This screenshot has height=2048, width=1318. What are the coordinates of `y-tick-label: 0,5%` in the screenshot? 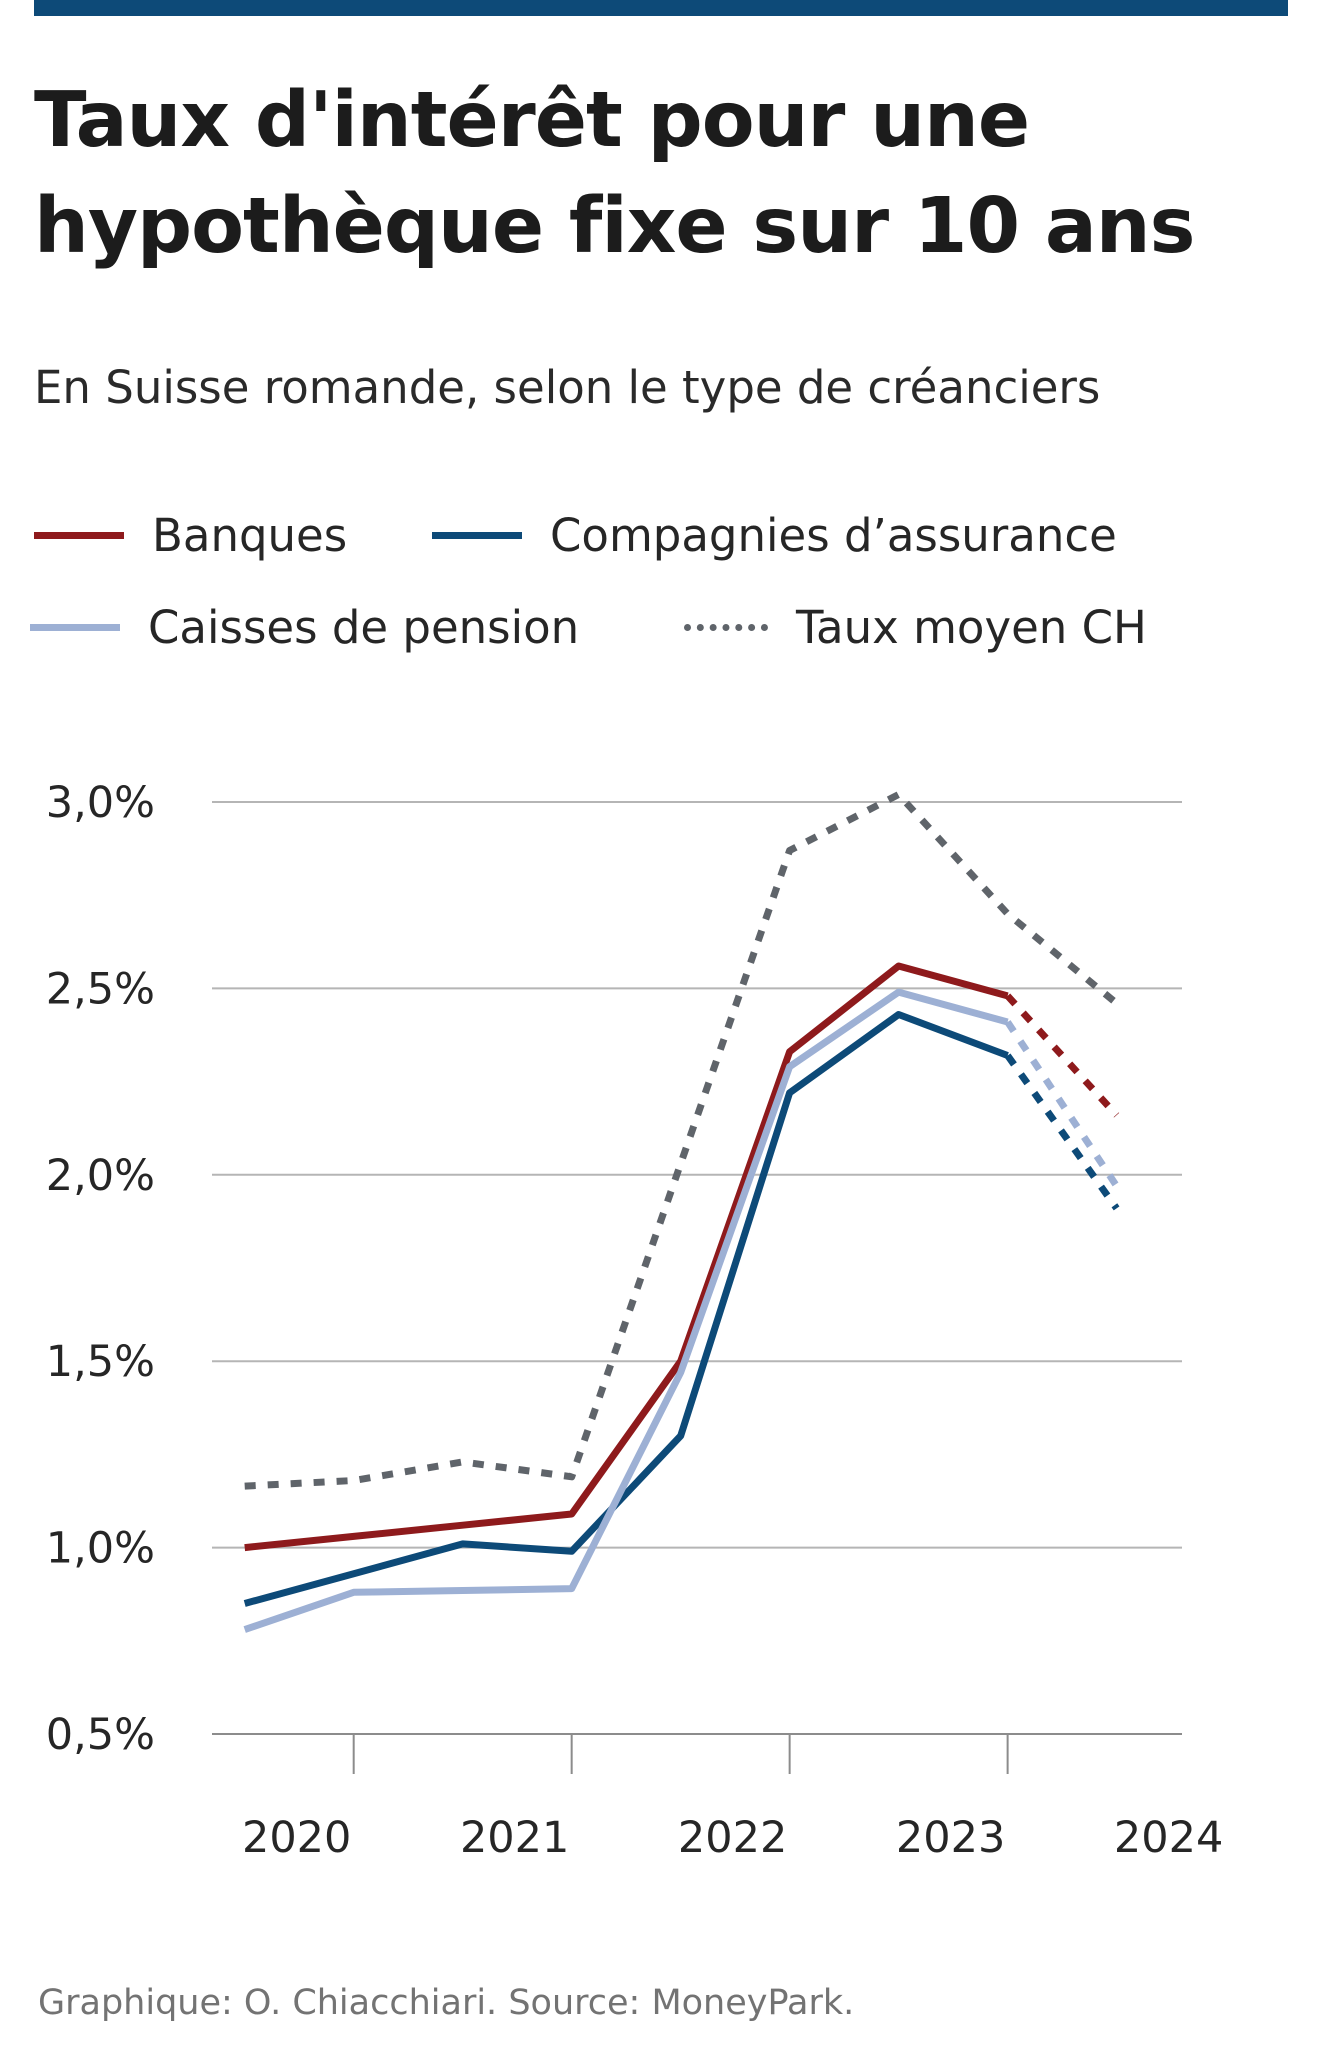 It's located at (100, 1735).